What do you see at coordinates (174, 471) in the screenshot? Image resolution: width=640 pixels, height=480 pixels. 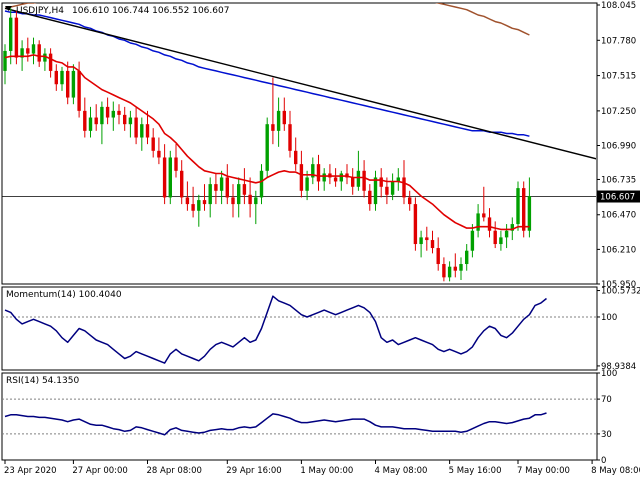 I see `time-tick-label: 28 Apr 08:00` at bounding box center [174, 471].